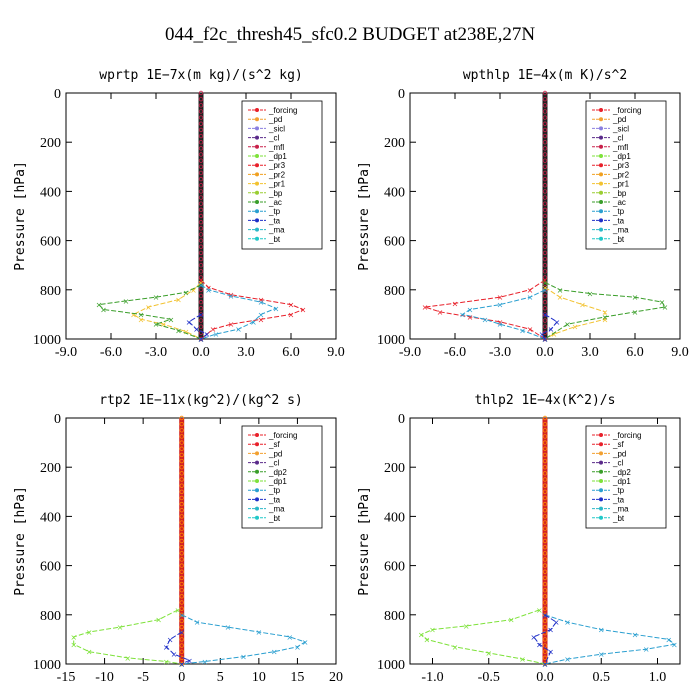 This screenshot has height=700, width=700. Describe the element at coordinates (201, 352) in the screenshot. I see `x-tick-label: 0.0` at that location.